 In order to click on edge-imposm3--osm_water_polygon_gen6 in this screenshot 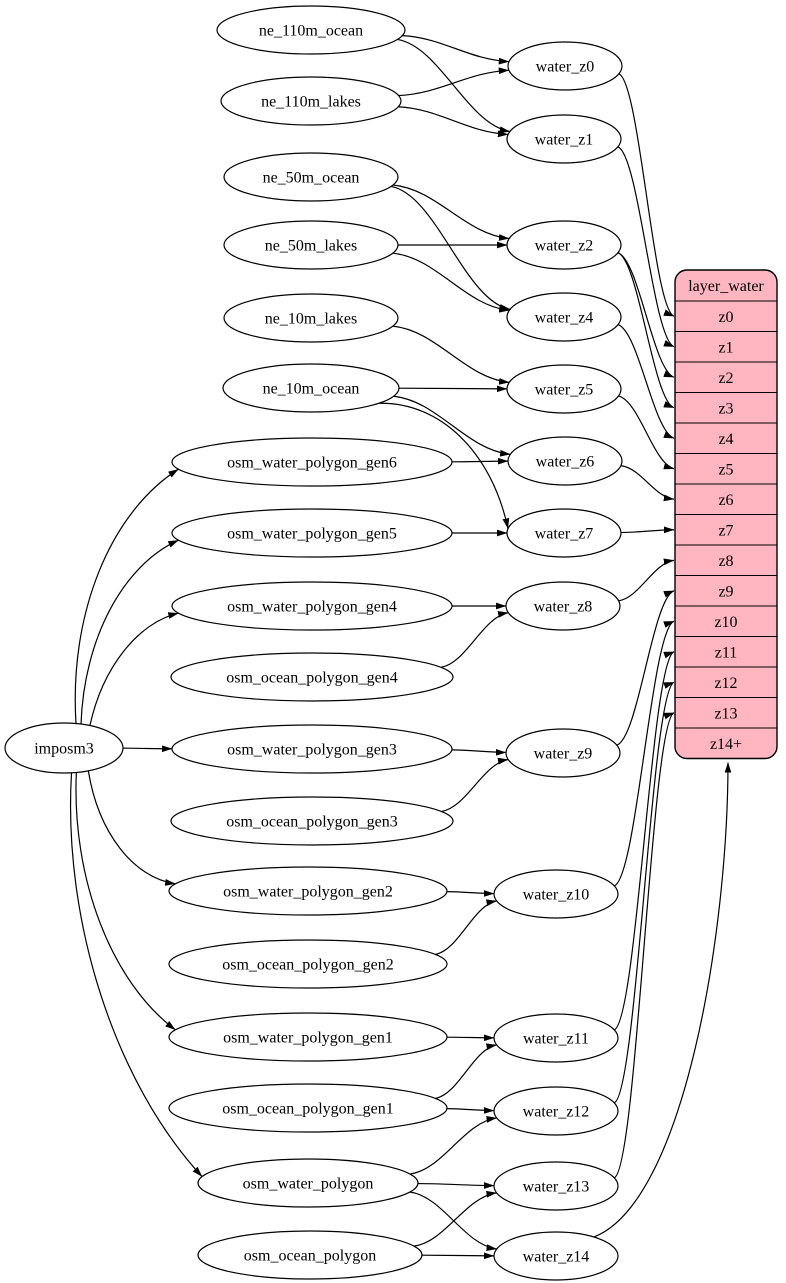, I will do `click(126, 596)`.